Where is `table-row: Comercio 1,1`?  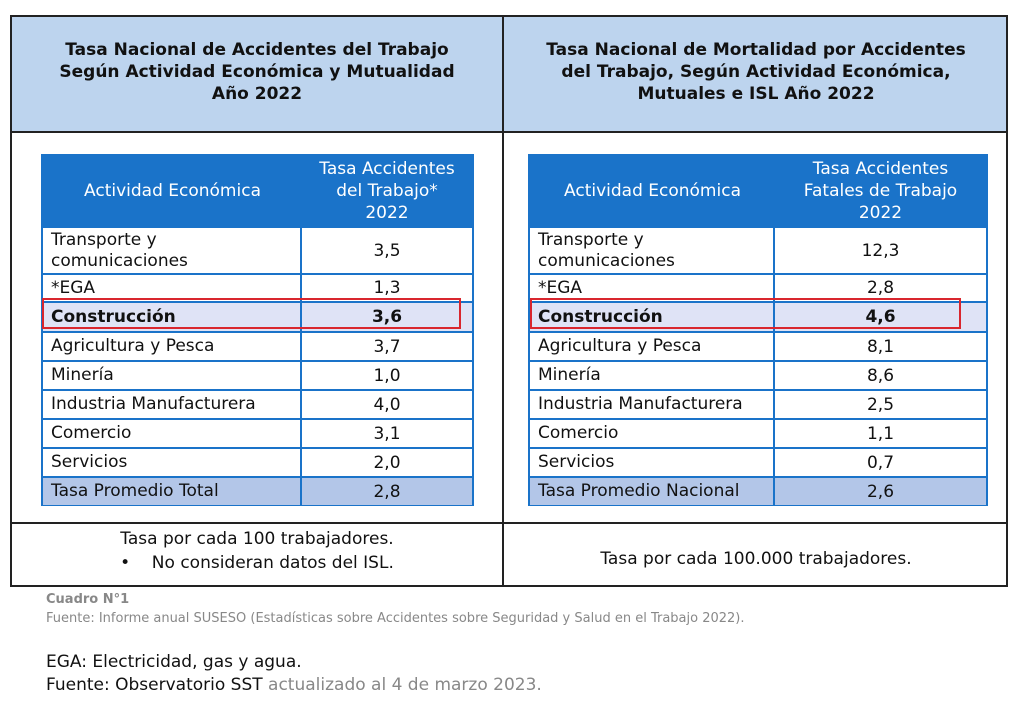
table-row: Comercio 1,1 is located at coordinates (758, 432).